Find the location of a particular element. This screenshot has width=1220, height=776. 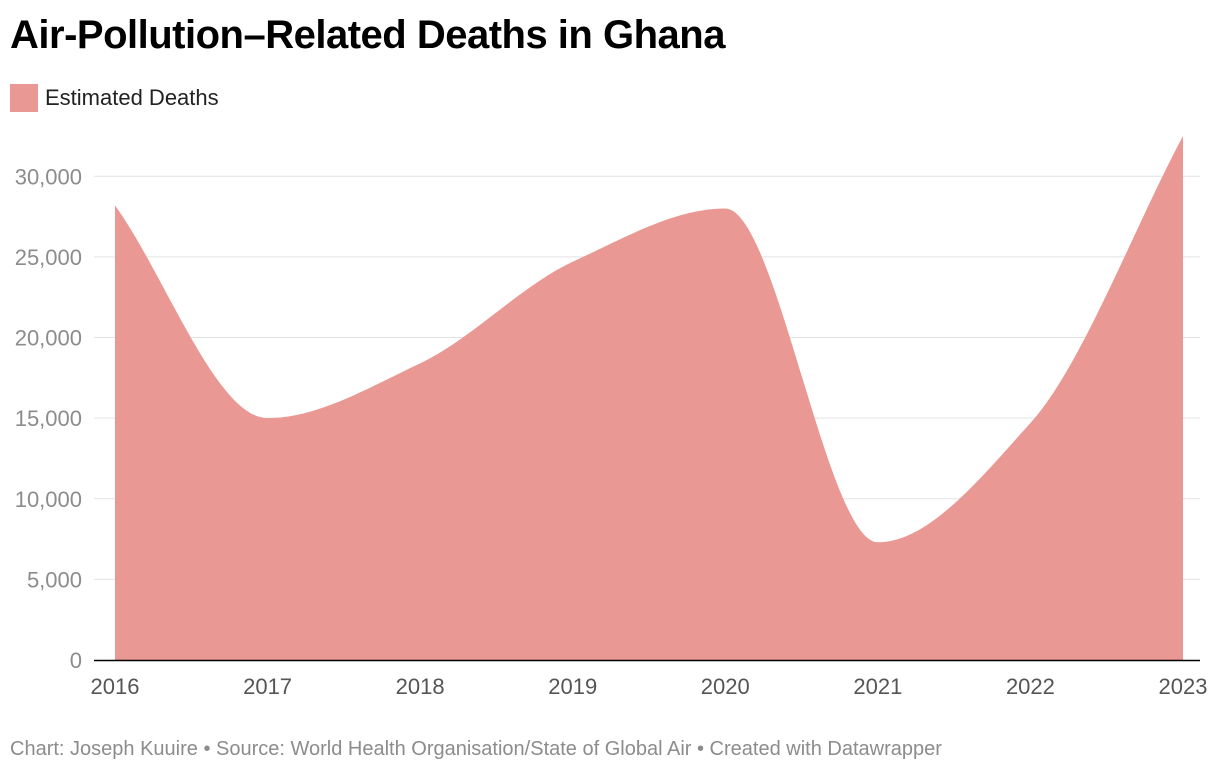

y-axis-ticks: 0 5,000 10,000 15,000 20,000 25,000 30,000 is located at coordinates (48, 418).